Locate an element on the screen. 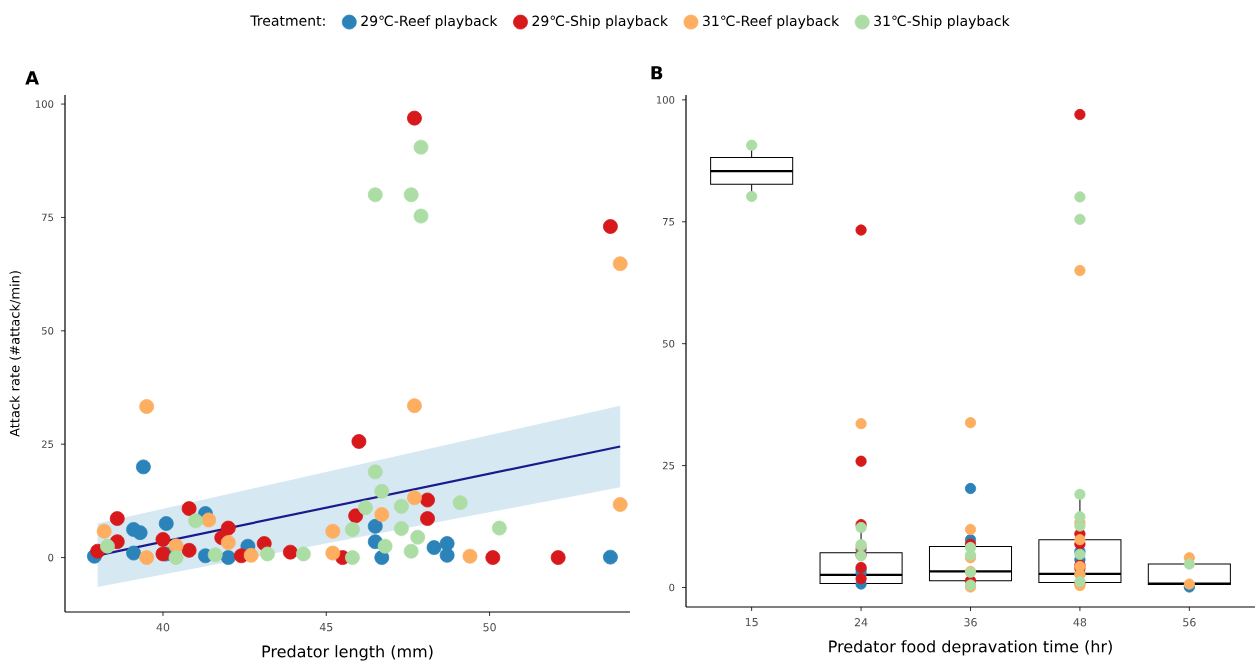 Image resolution: width=1260 pixels, height=667 pixels. legend-title: Treatment: is located at coordinates (287, 20).